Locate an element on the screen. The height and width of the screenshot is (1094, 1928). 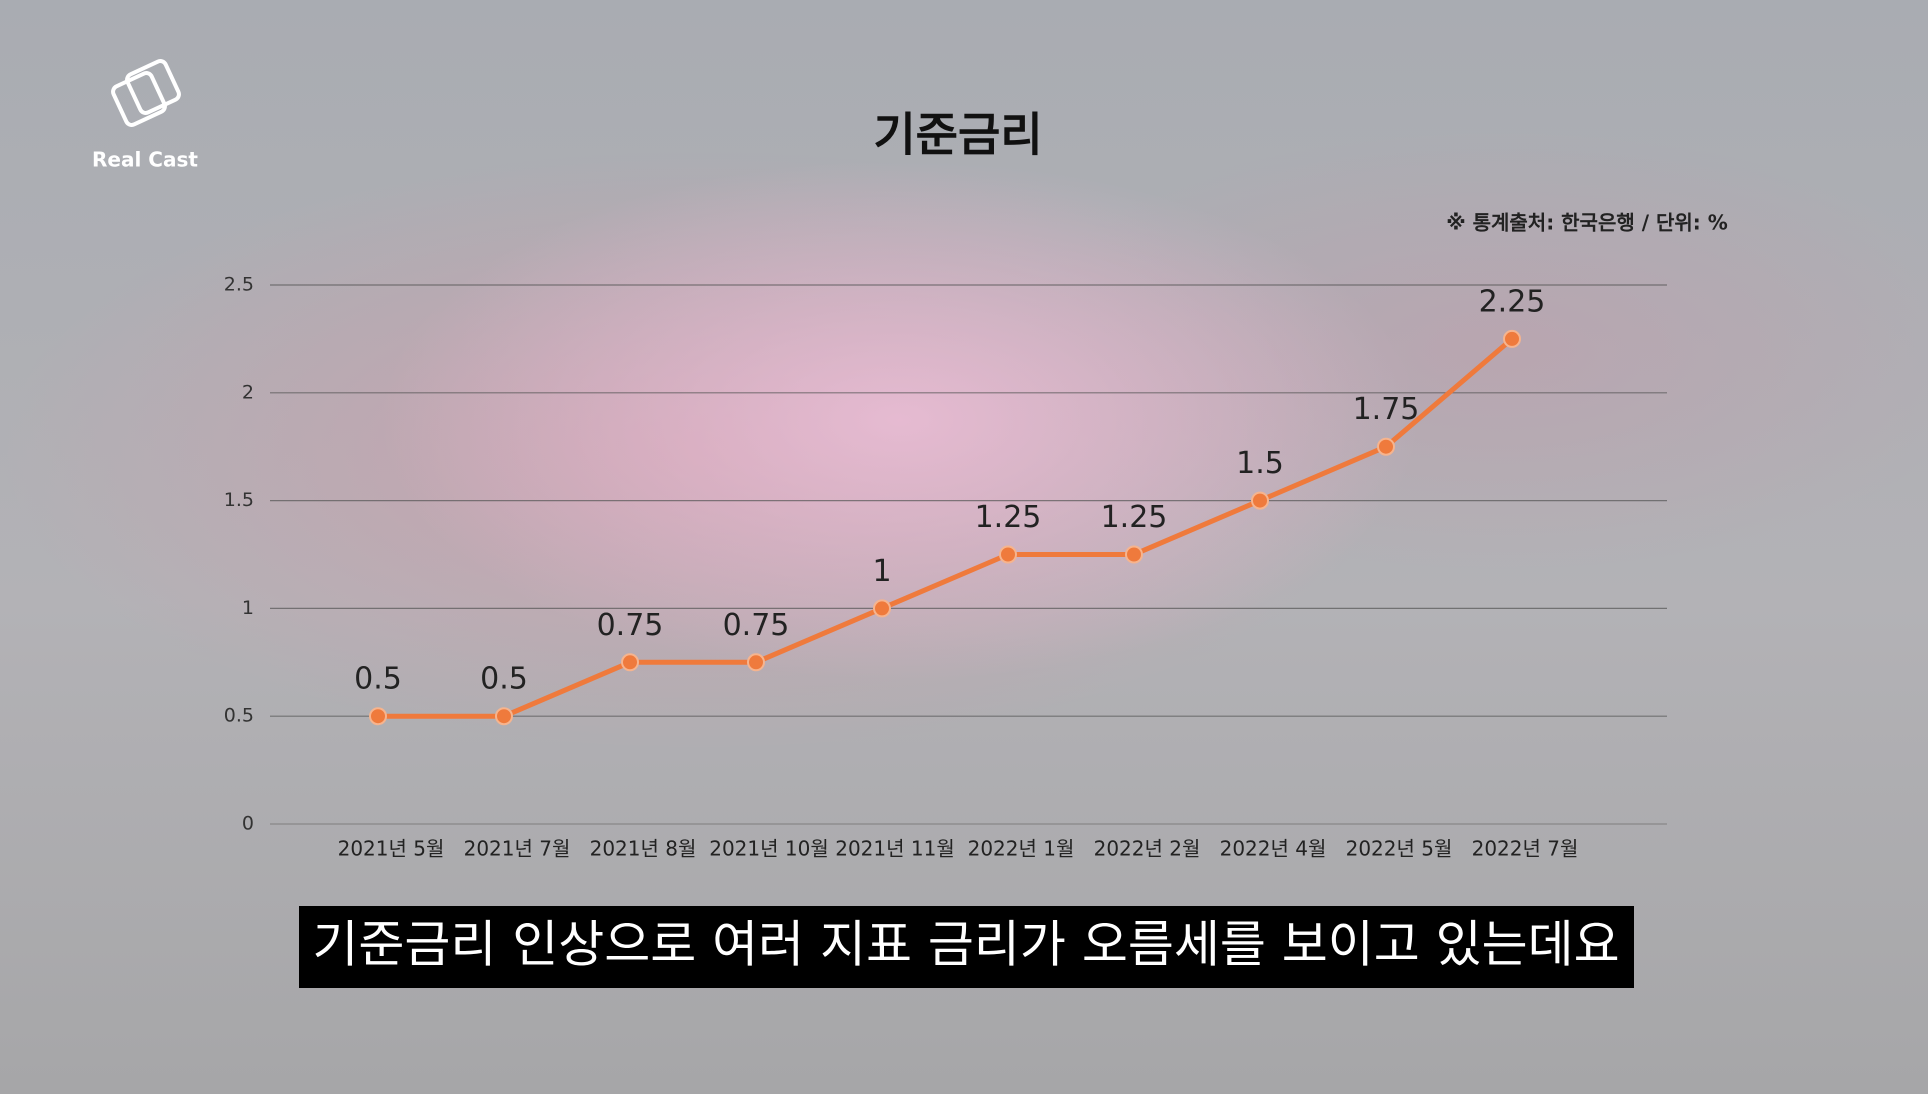
data-label: 2.25 is located at coordinates (1512, 301).